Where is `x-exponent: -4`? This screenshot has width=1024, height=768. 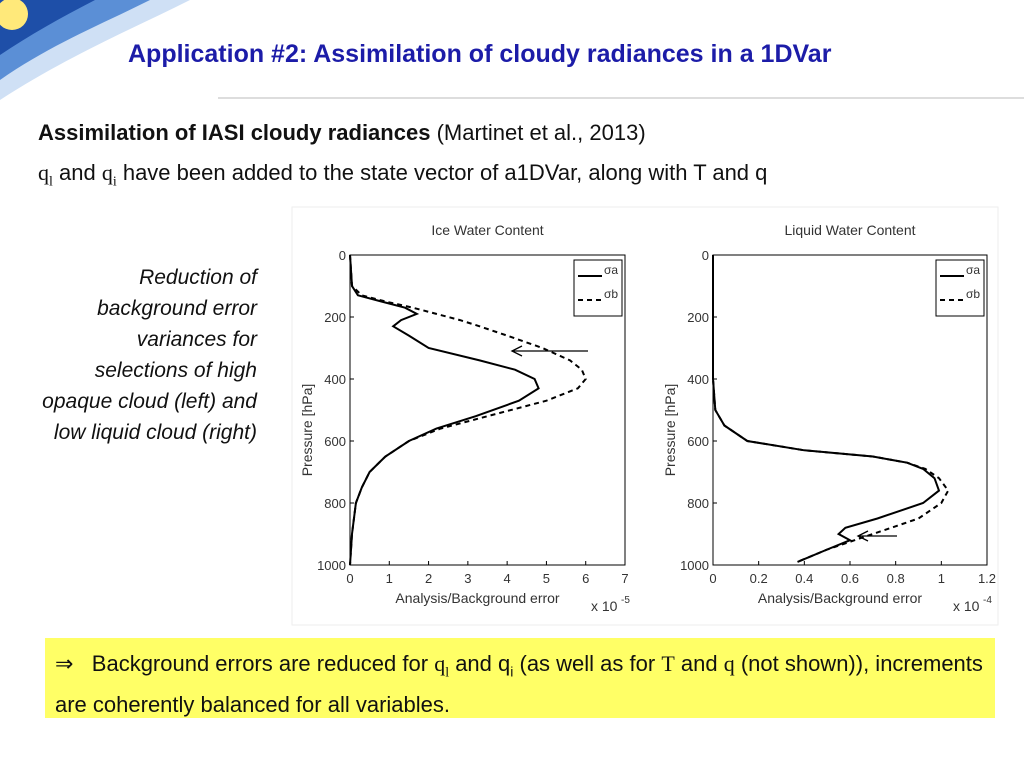
x-exponent: -4 is located at coordinates (987, 600).